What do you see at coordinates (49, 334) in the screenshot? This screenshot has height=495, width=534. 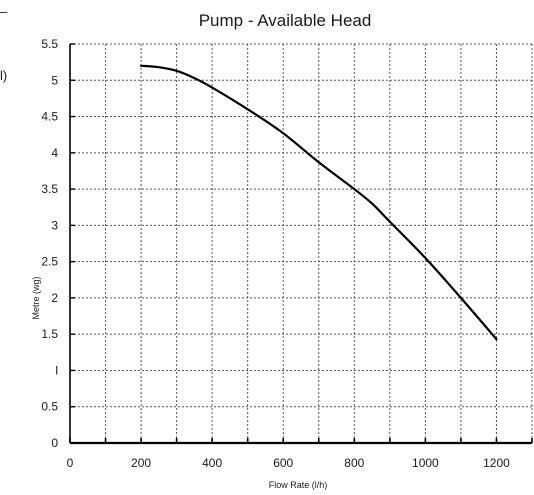 I see `y-tick-label: 1.5` at bounding box center [49, 334].